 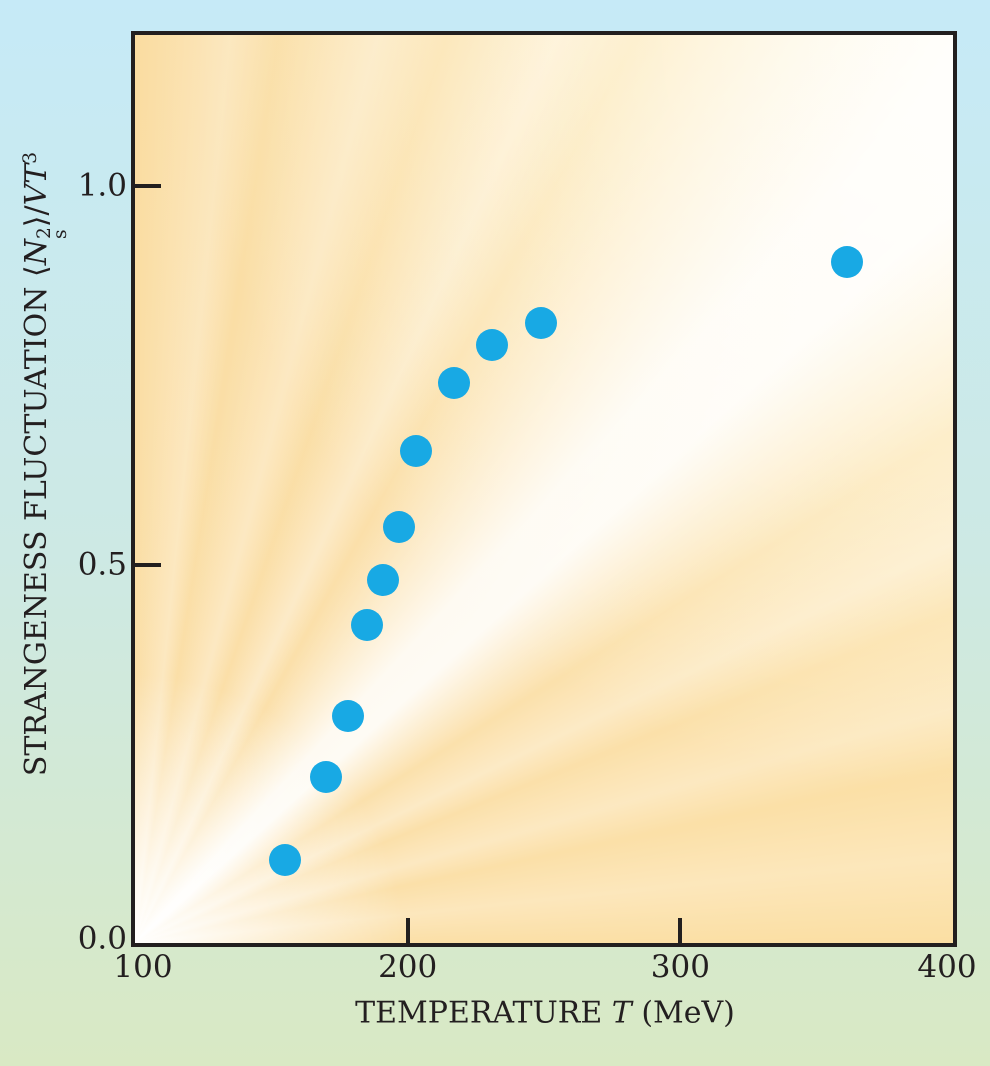 I want to click on y-axis-symbol-N: N, so click(x=37, y=252).